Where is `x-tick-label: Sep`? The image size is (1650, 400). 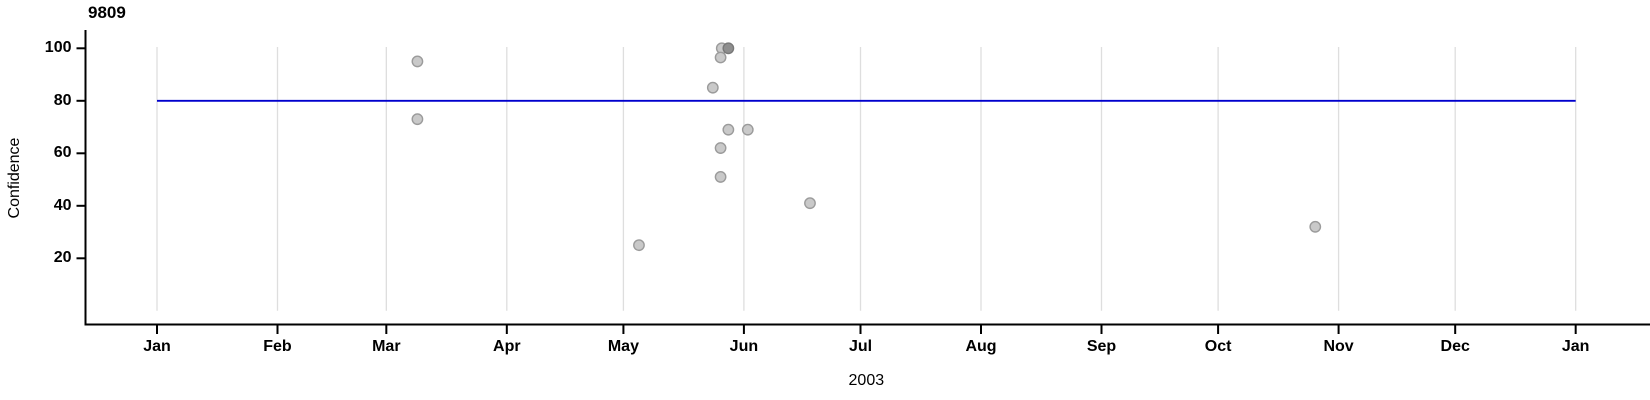 x-tick-label: Sep is located at coordinates (1101, 346).